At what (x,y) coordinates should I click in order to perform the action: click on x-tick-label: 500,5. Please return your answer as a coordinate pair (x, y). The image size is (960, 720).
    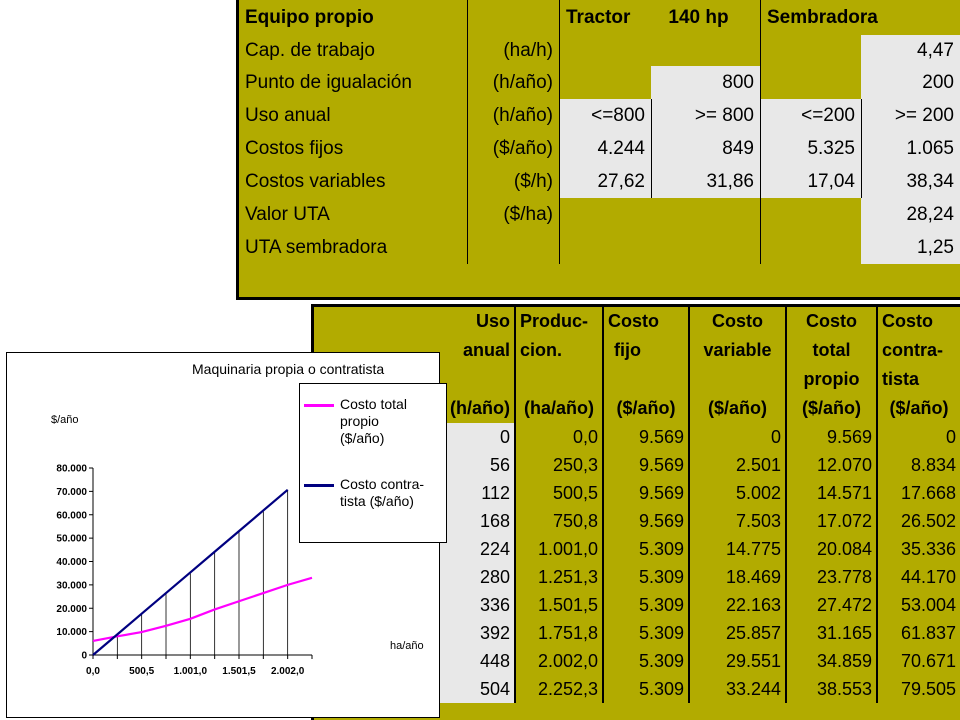
    Looking at the image, I should click on (141, 671).